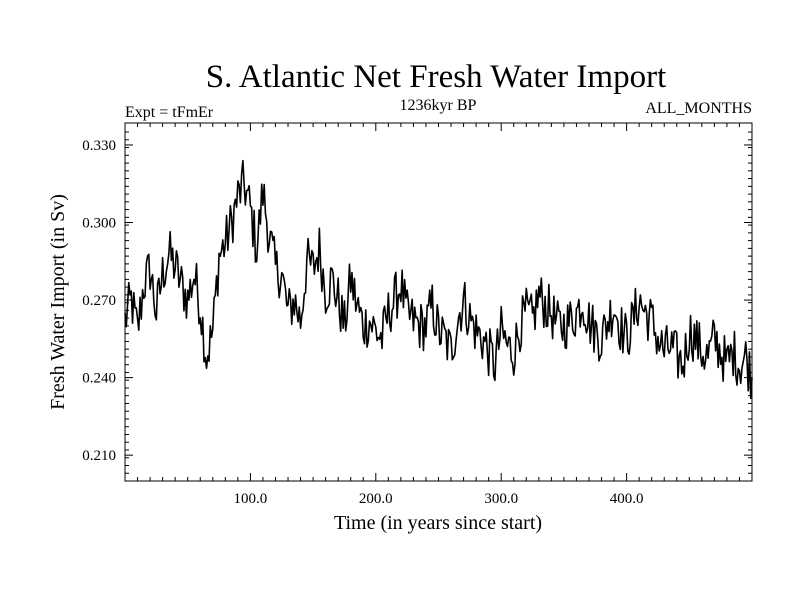 The width and height of the screenshot is (800, 600). What do you see at coordinates (438, 105) in the screenshot?
I see `period-label: 1236kyr BP` at bounding box center [438, 105].